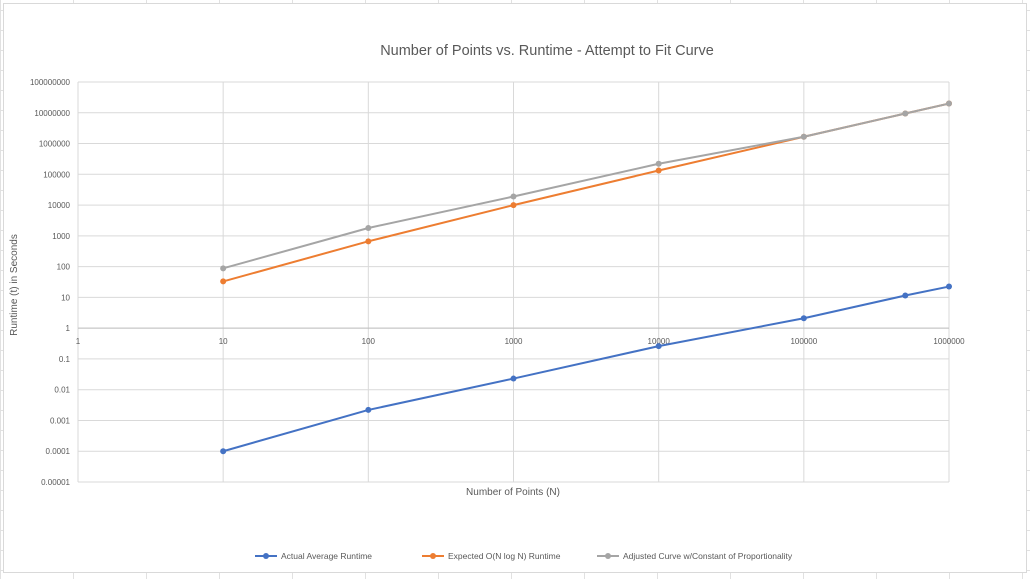 The image size is (1030, 579). Describe the element at coordinates (326, 556) in the screenshot. I see `legend-entry-label: Actual Average Runtime` at that location.